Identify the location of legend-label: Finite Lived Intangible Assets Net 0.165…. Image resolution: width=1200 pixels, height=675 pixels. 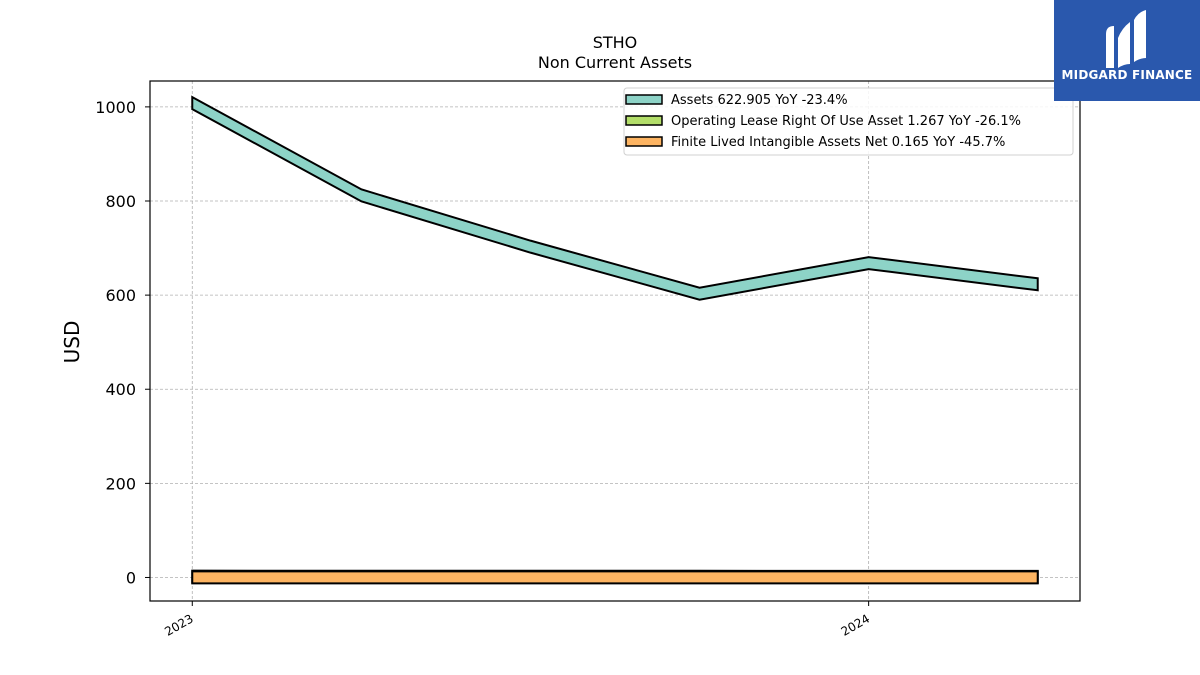
(838, 142).